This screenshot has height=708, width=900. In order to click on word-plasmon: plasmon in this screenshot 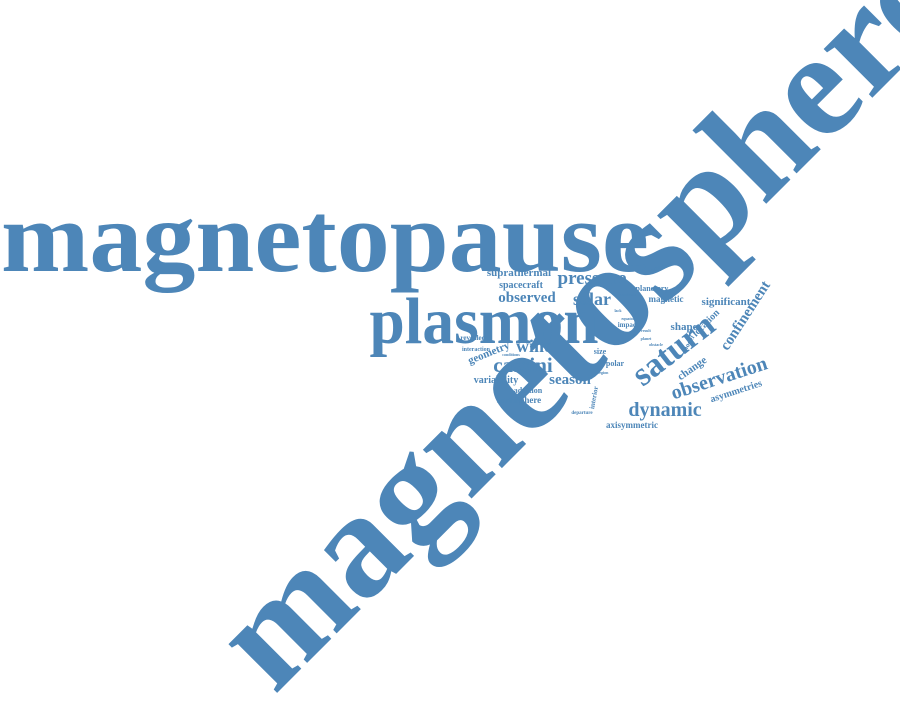, I will do `click(484, 321)`.